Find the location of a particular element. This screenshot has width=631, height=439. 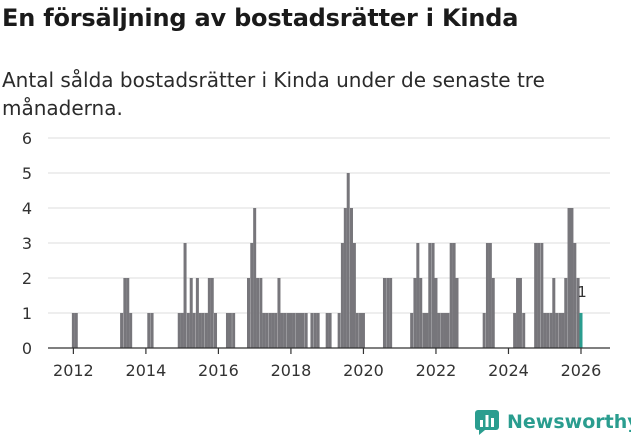

y-tick-label: 5 is located at coordinates (27, 173).